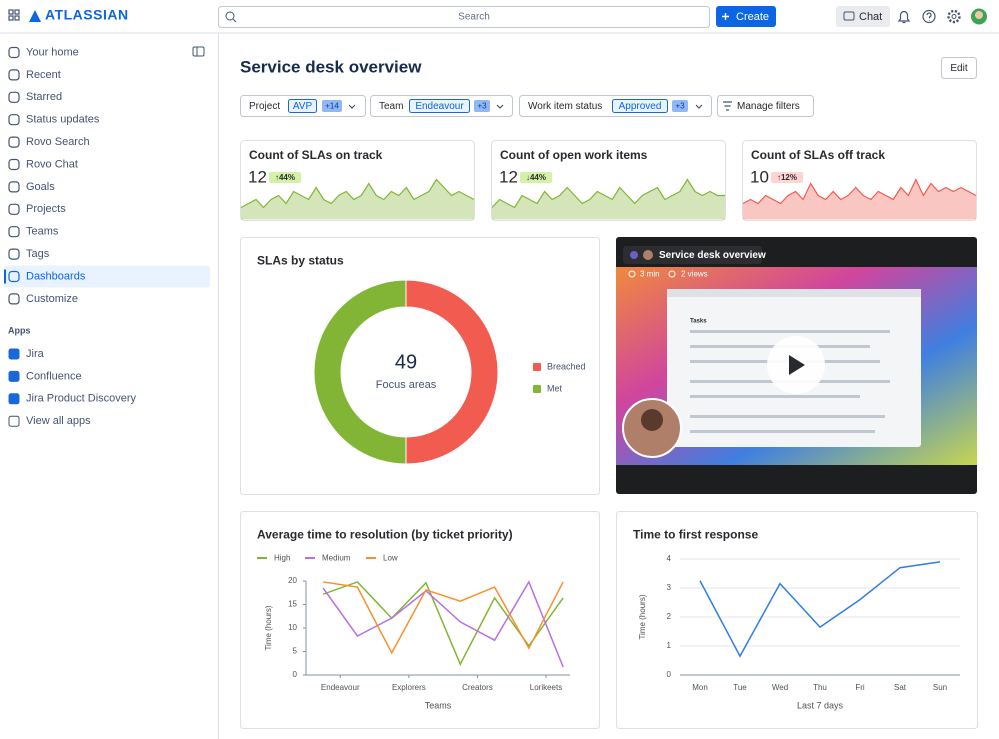  What do you see at coordinates (52, 299) in the screenshot?
I see `nav-item: Customize` at bounding box center [52, 299].